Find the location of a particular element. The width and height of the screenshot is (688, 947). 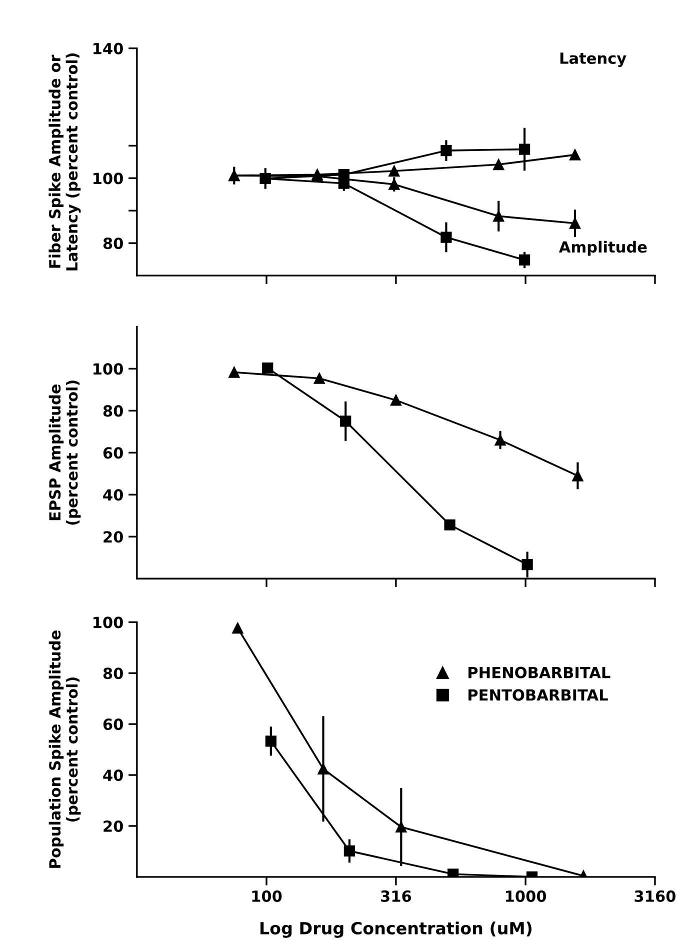

y-axis-title: Fiber Spike Amplitude or Latency (percent control) is located at coordinates (64, 161).